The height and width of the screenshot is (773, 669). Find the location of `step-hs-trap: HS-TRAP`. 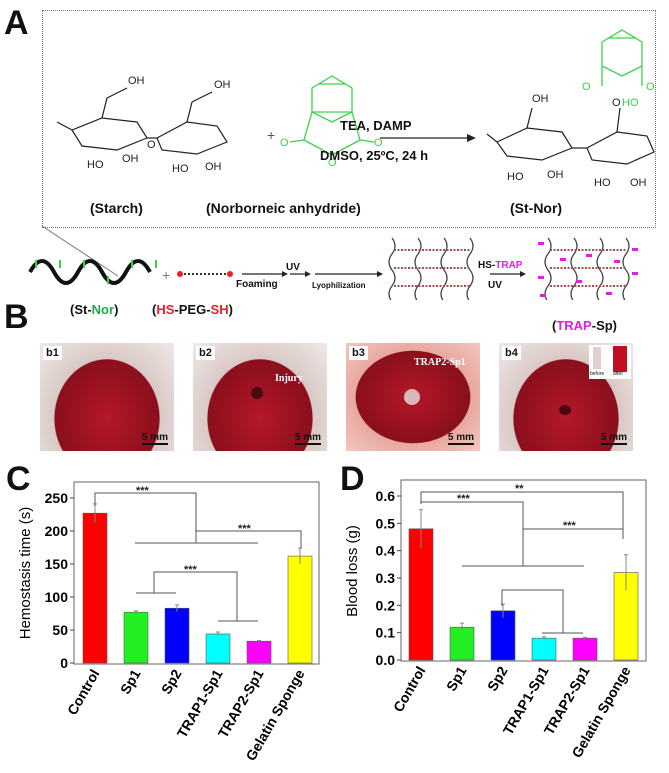

step-hs-trap: HS-TRAP is located at coordinates (500, 265).